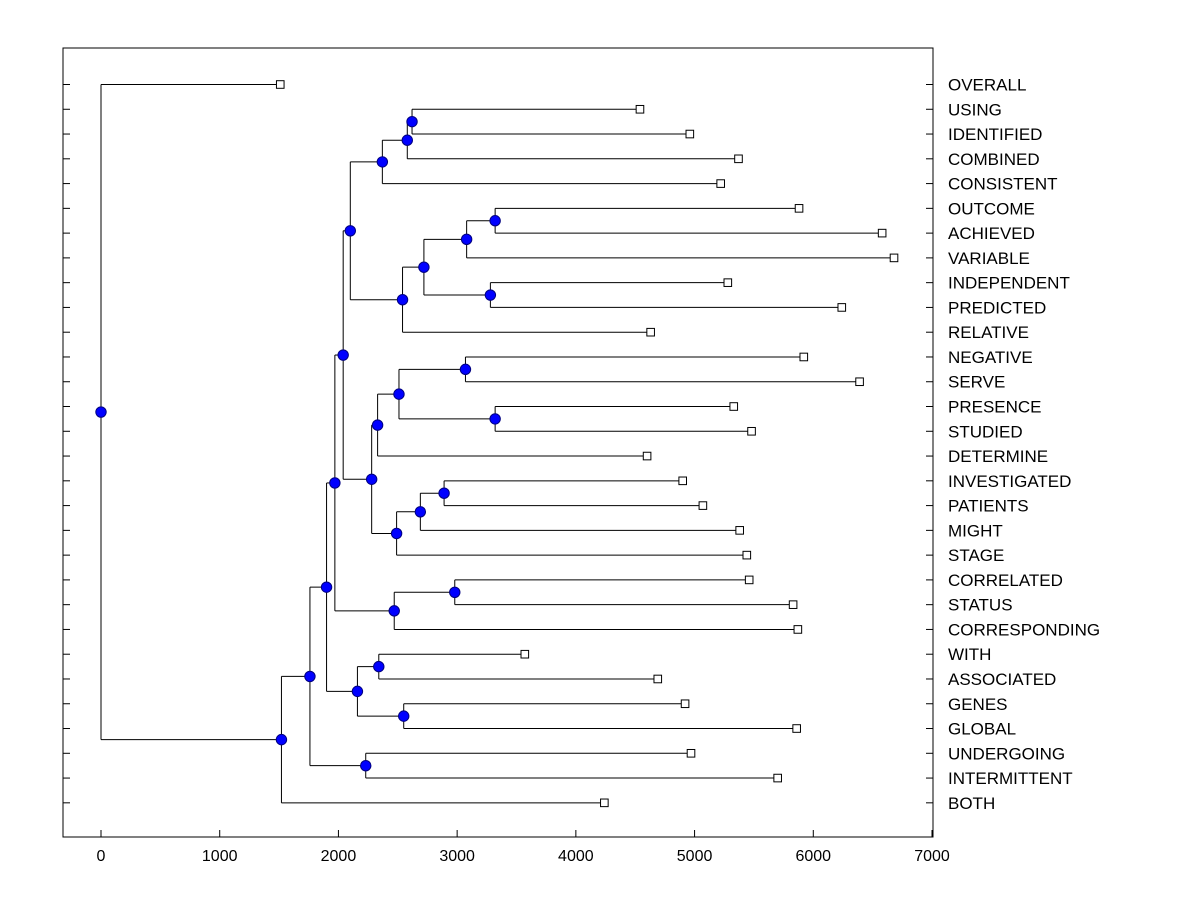 The image size is (1200, 900). I want to click on leaf-label: WITH, so click(969, 654).